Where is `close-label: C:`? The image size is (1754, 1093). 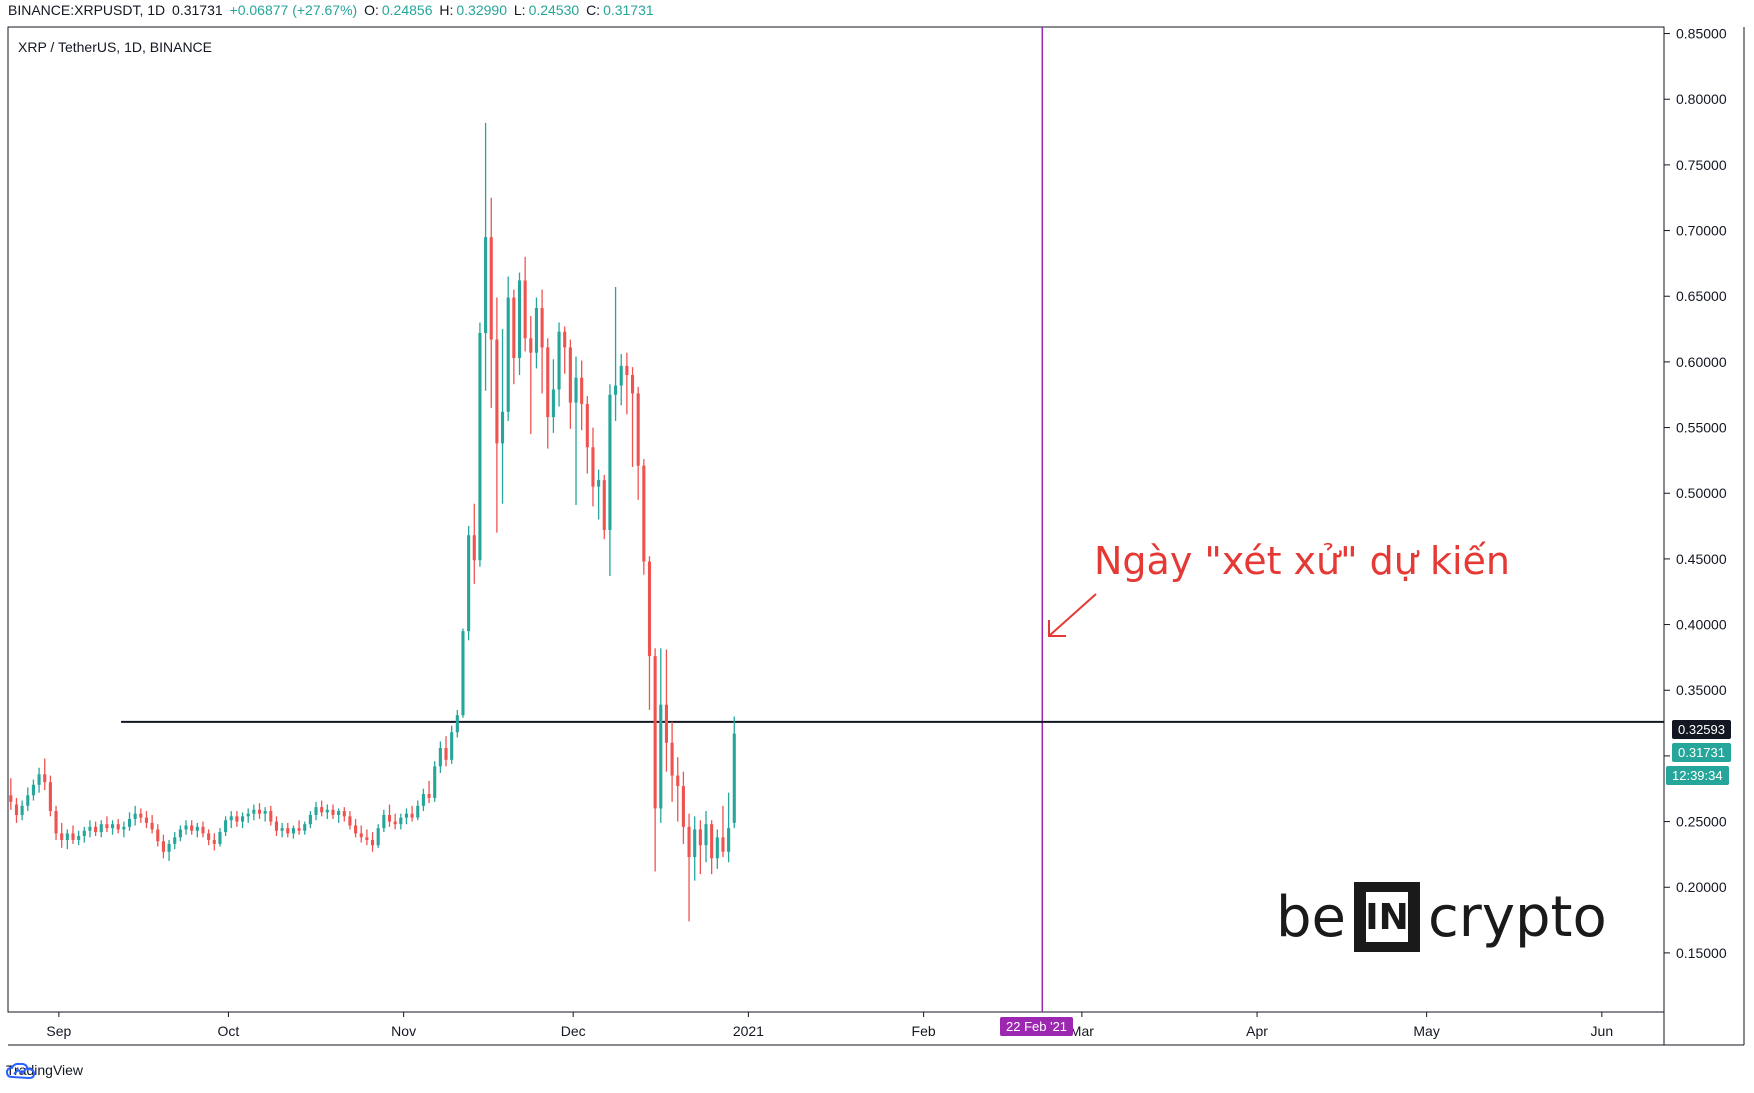
close-label: C: is located at coordinates (593, 10).